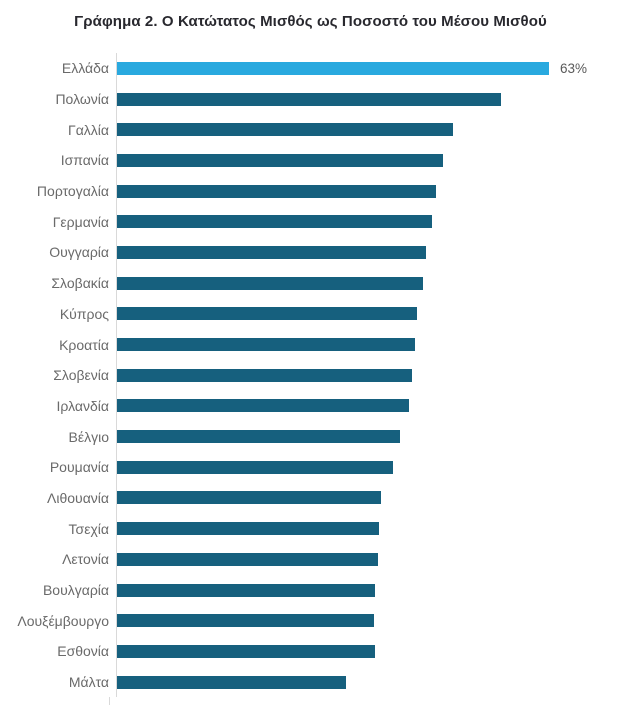  Describe the element at coordinates (275, 222) in the screenshot. I see `bar-Γερμανία` at that location.